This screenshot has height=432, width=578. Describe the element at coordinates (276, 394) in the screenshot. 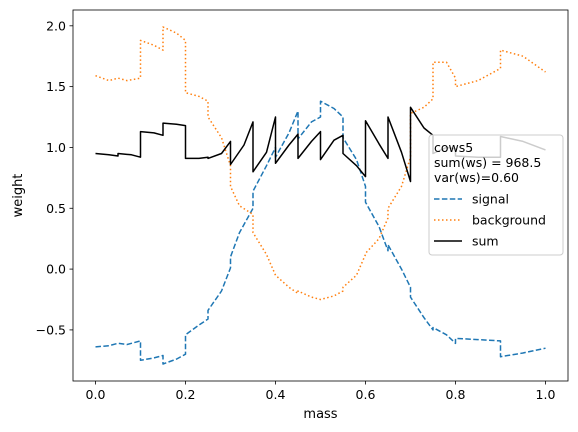

I see `x-tick-label: 0.4` at that location.